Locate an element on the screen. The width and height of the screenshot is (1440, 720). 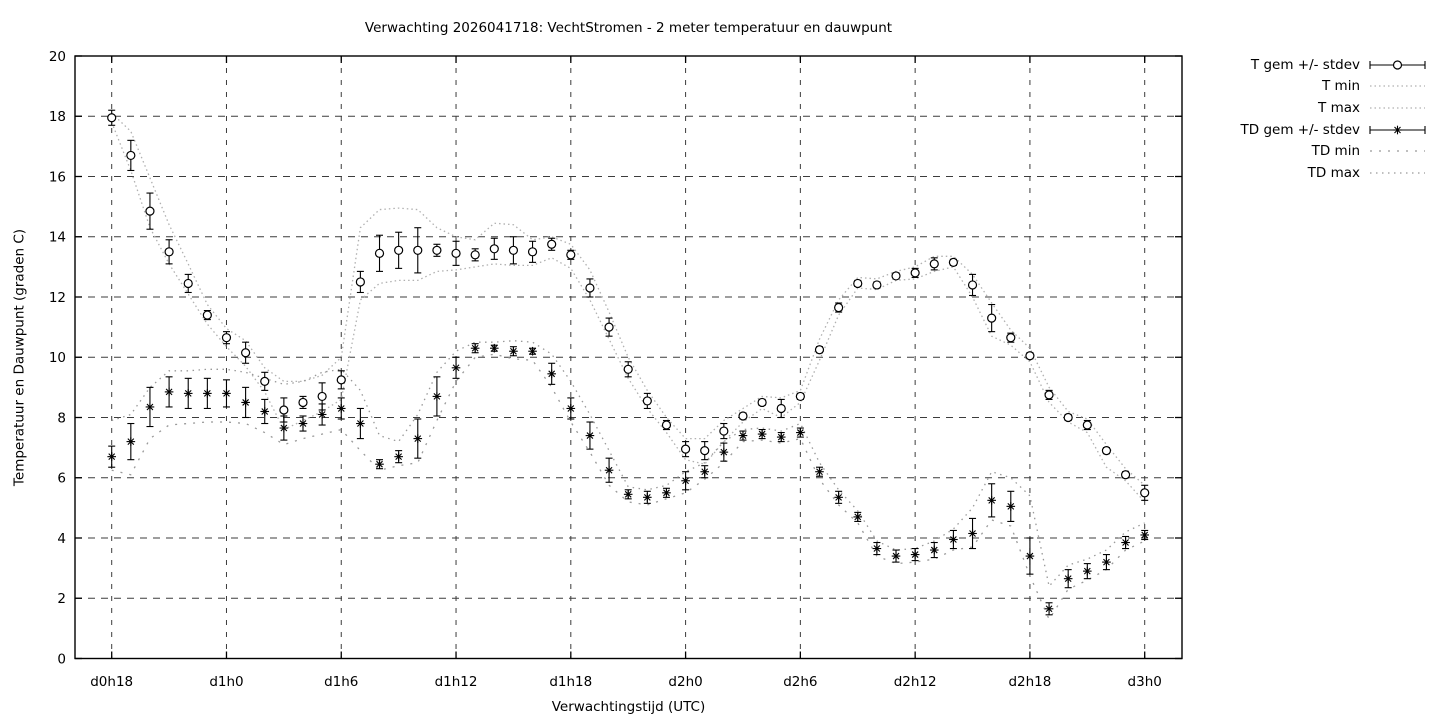
x-tick-label: d0h18 is located at coordinates (111, 682).